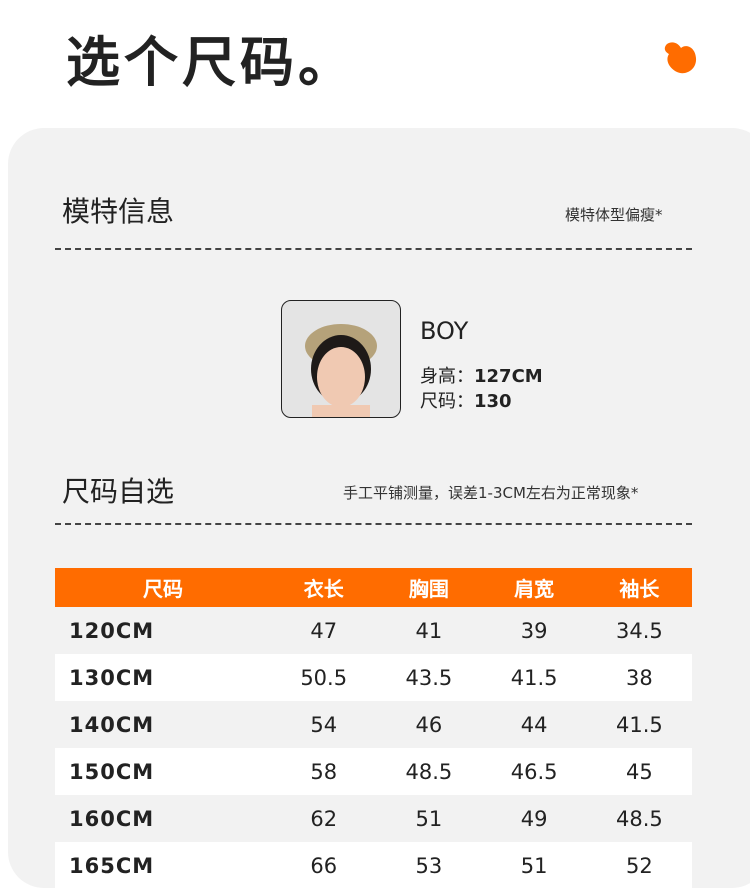 Image resolution: width=750 pixels, height=889 pixels. I want to click on table-cell: 150CM, so click(163, 771).